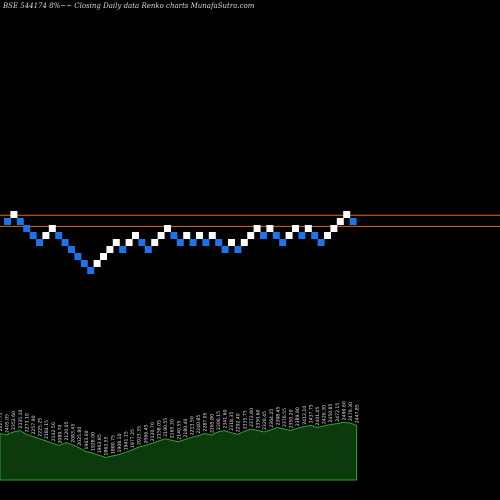 This screenshot has width=500, height=500. I want to click on volume-label: 2405.05, so click(8, 423).